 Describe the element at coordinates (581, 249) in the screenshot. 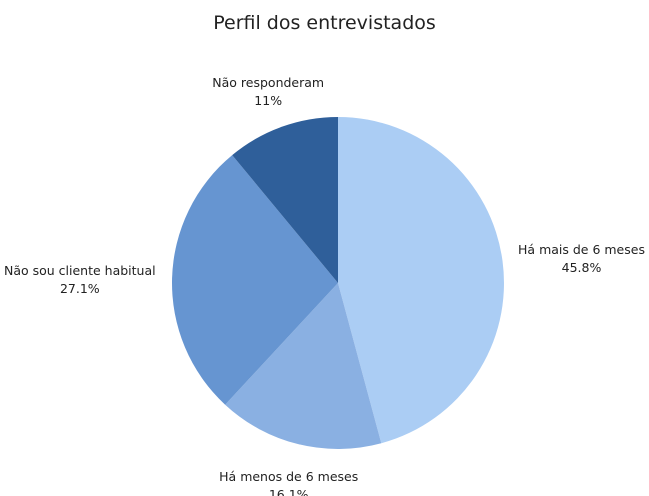

I see `slice-category-label: Há mais de 6 meses` at that location.